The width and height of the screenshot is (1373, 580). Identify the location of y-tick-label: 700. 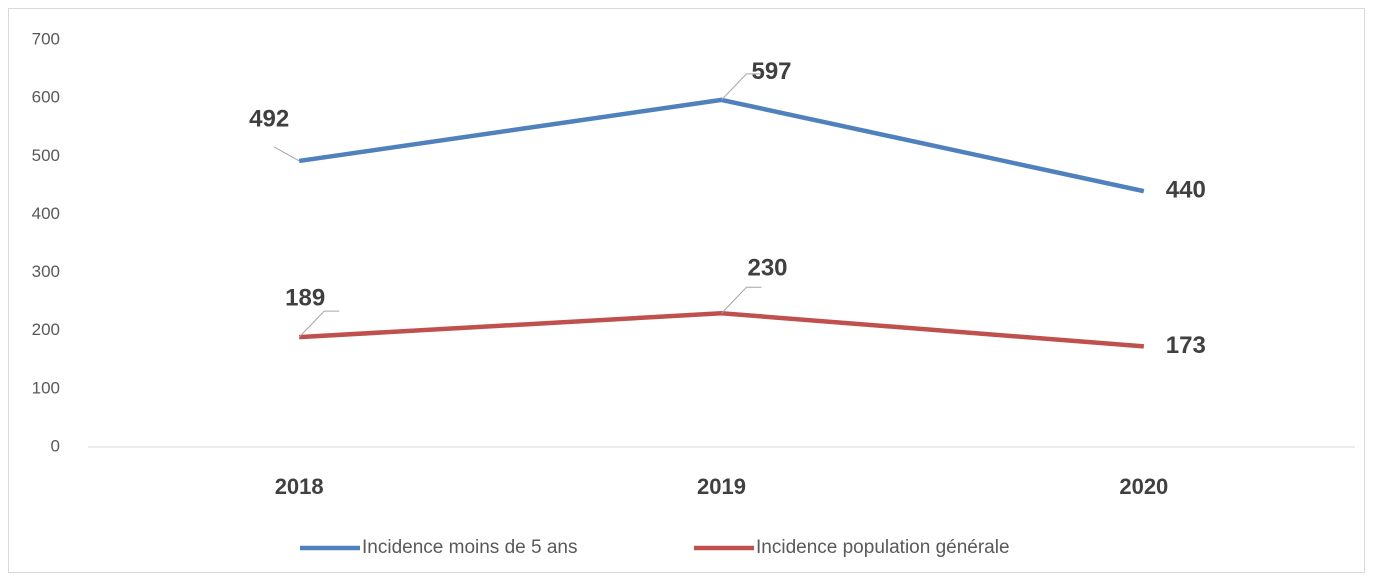
(46, 38).